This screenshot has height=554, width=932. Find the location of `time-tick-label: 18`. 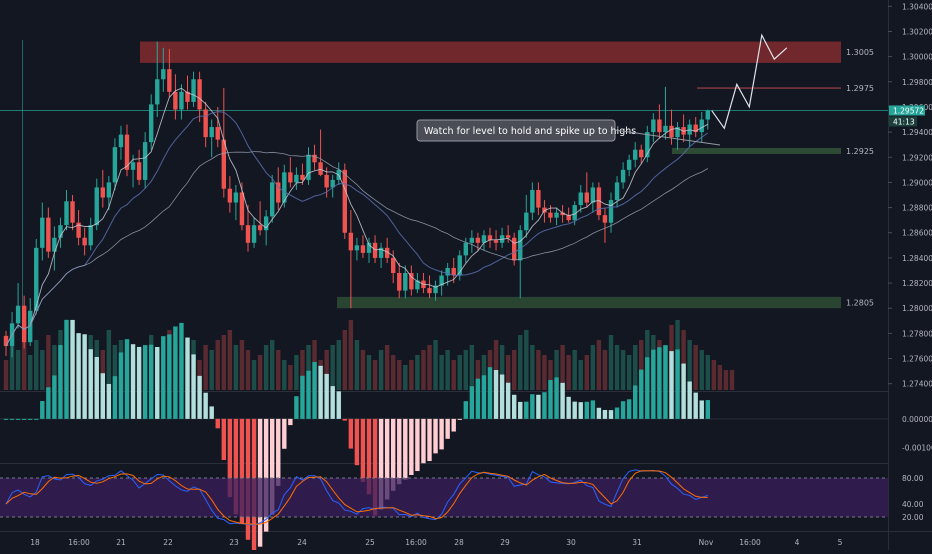

time-tick-label: 18 is located at coordinates (35, 542).